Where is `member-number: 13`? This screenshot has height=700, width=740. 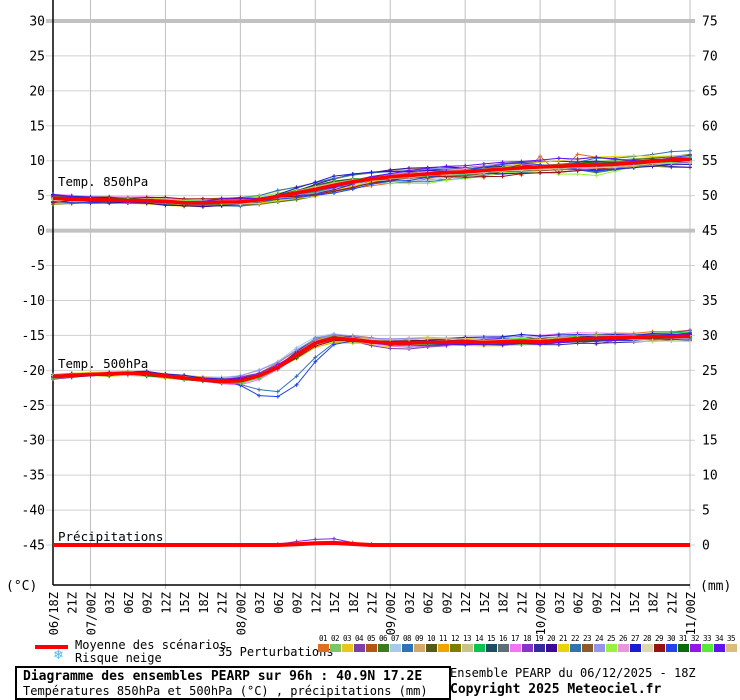 member-number: 13 is located at coordinates (467, 638).